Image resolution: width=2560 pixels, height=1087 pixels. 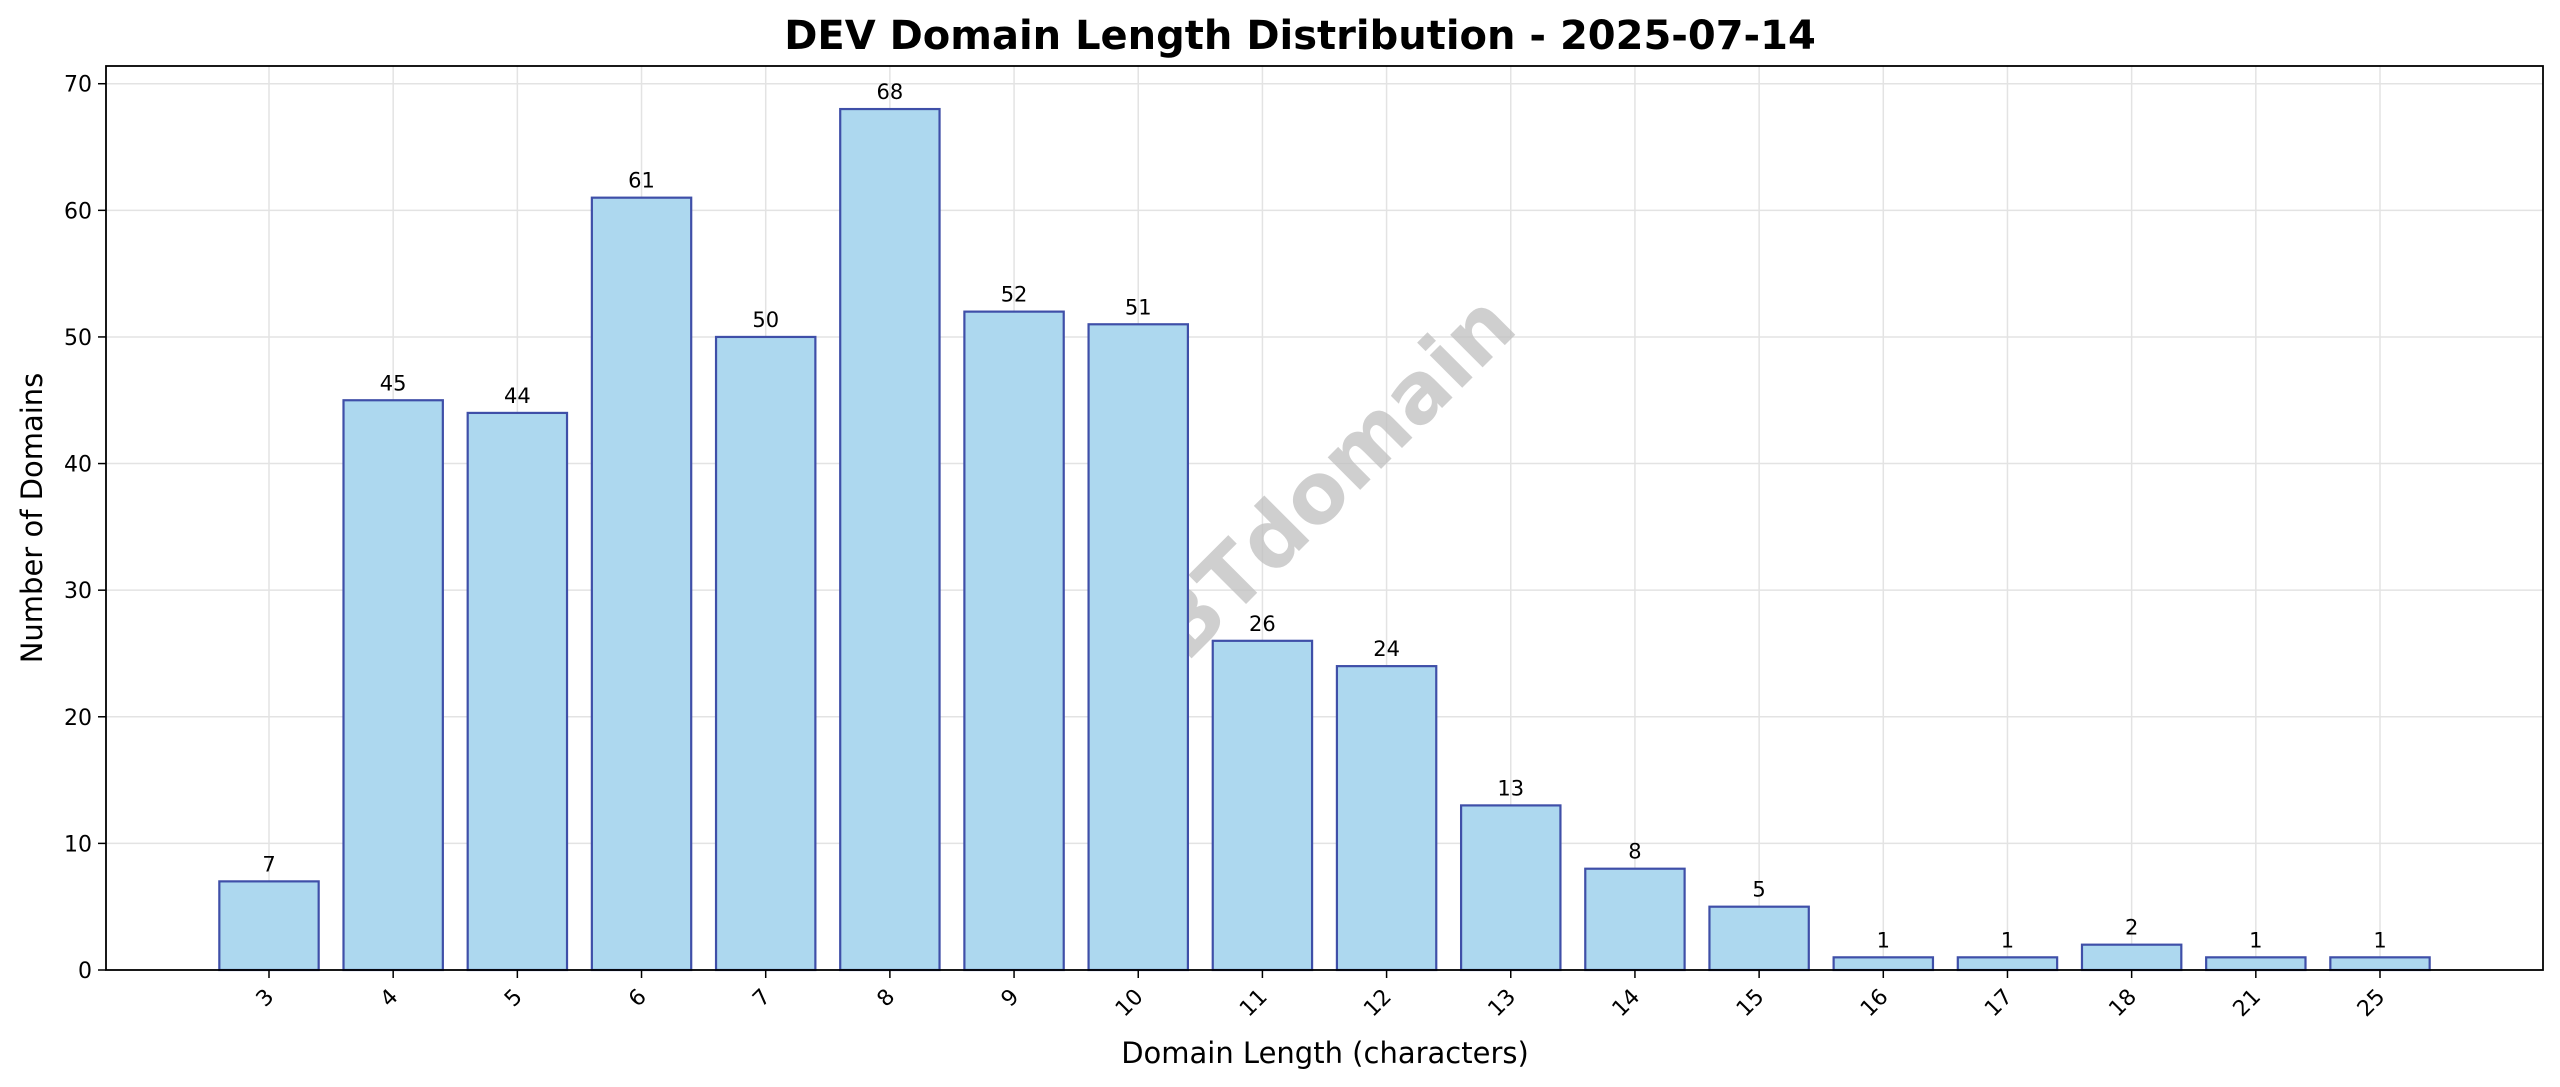 I want to click on x-tick-label: 16, so click(x=1874, y=1003).